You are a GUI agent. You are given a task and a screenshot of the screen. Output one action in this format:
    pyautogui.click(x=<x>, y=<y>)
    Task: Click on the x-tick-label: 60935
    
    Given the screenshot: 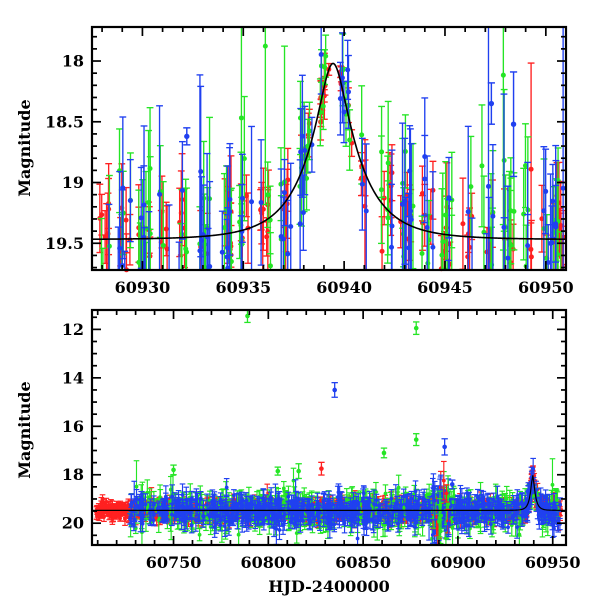 What is the action you would take?
    pyautogui.click(x=243, y=287)
    